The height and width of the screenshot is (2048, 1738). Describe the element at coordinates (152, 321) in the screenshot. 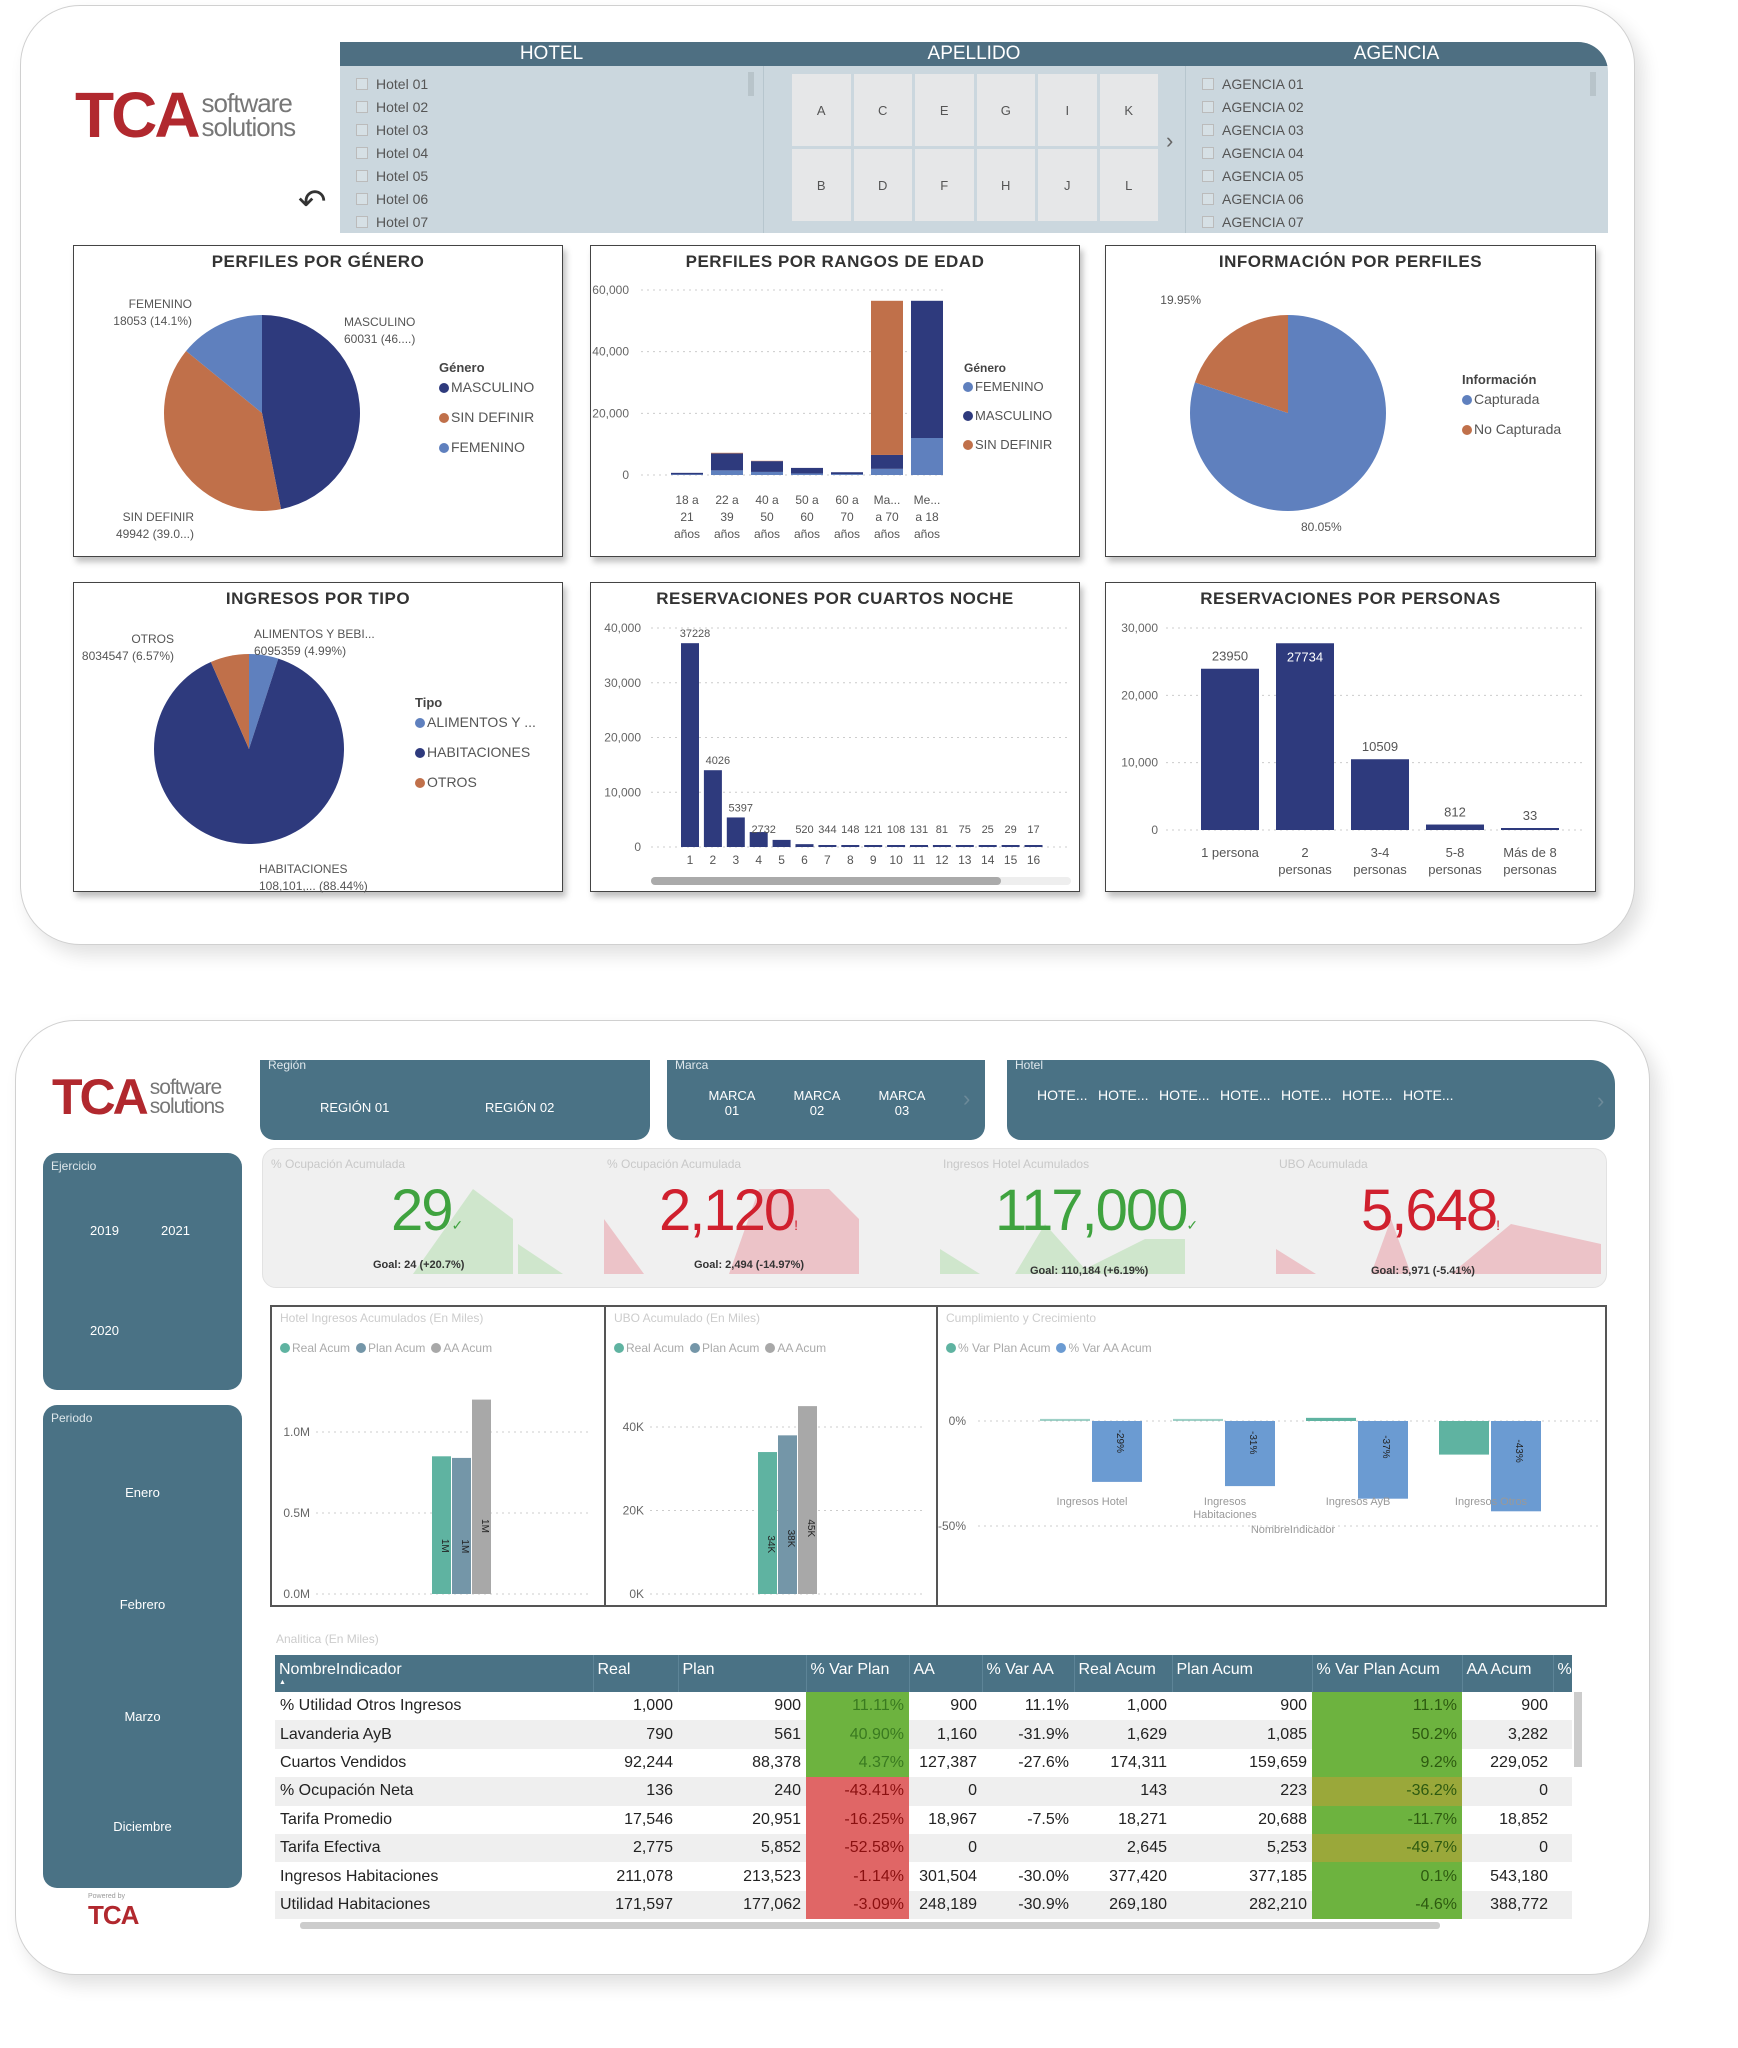

I see `slice-value-label: 18053 (14.1%)` at that location.